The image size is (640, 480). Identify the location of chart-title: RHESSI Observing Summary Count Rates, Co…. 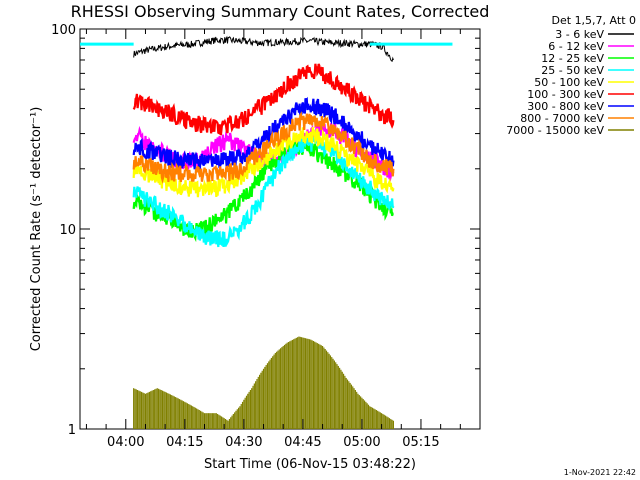
(280, 11).